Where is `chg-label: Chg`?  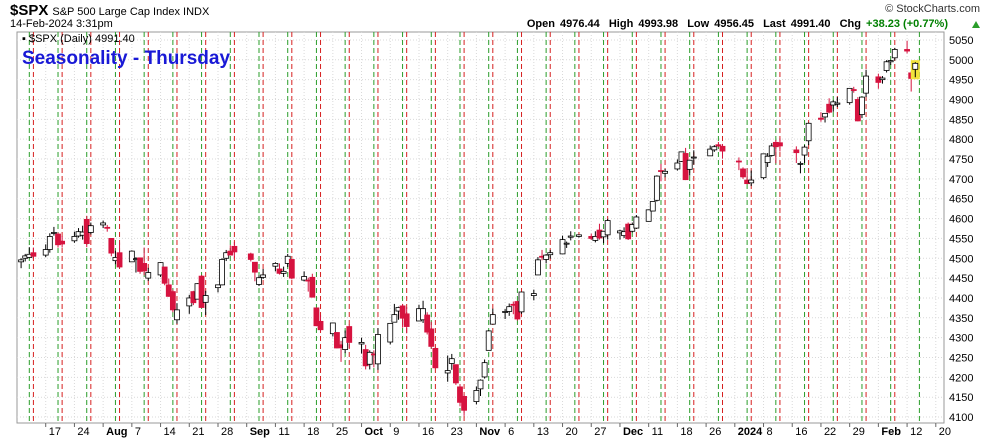
chg-label: Chg is located at coordinates (850, 24).